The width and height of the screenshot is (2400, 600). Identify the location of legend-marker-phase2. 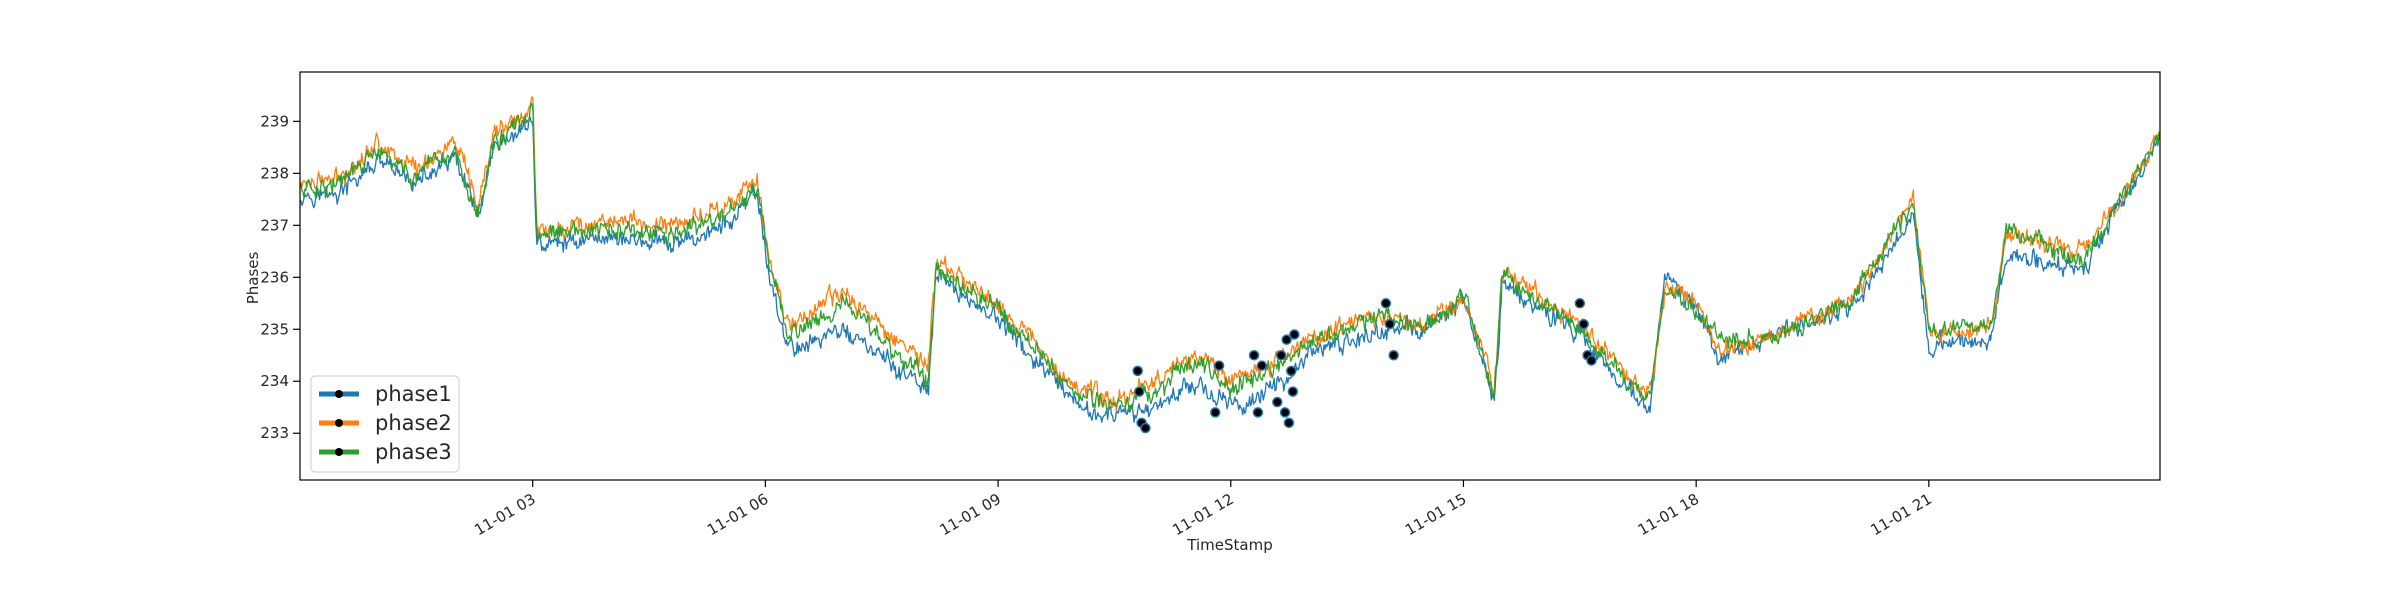
(339, 423).